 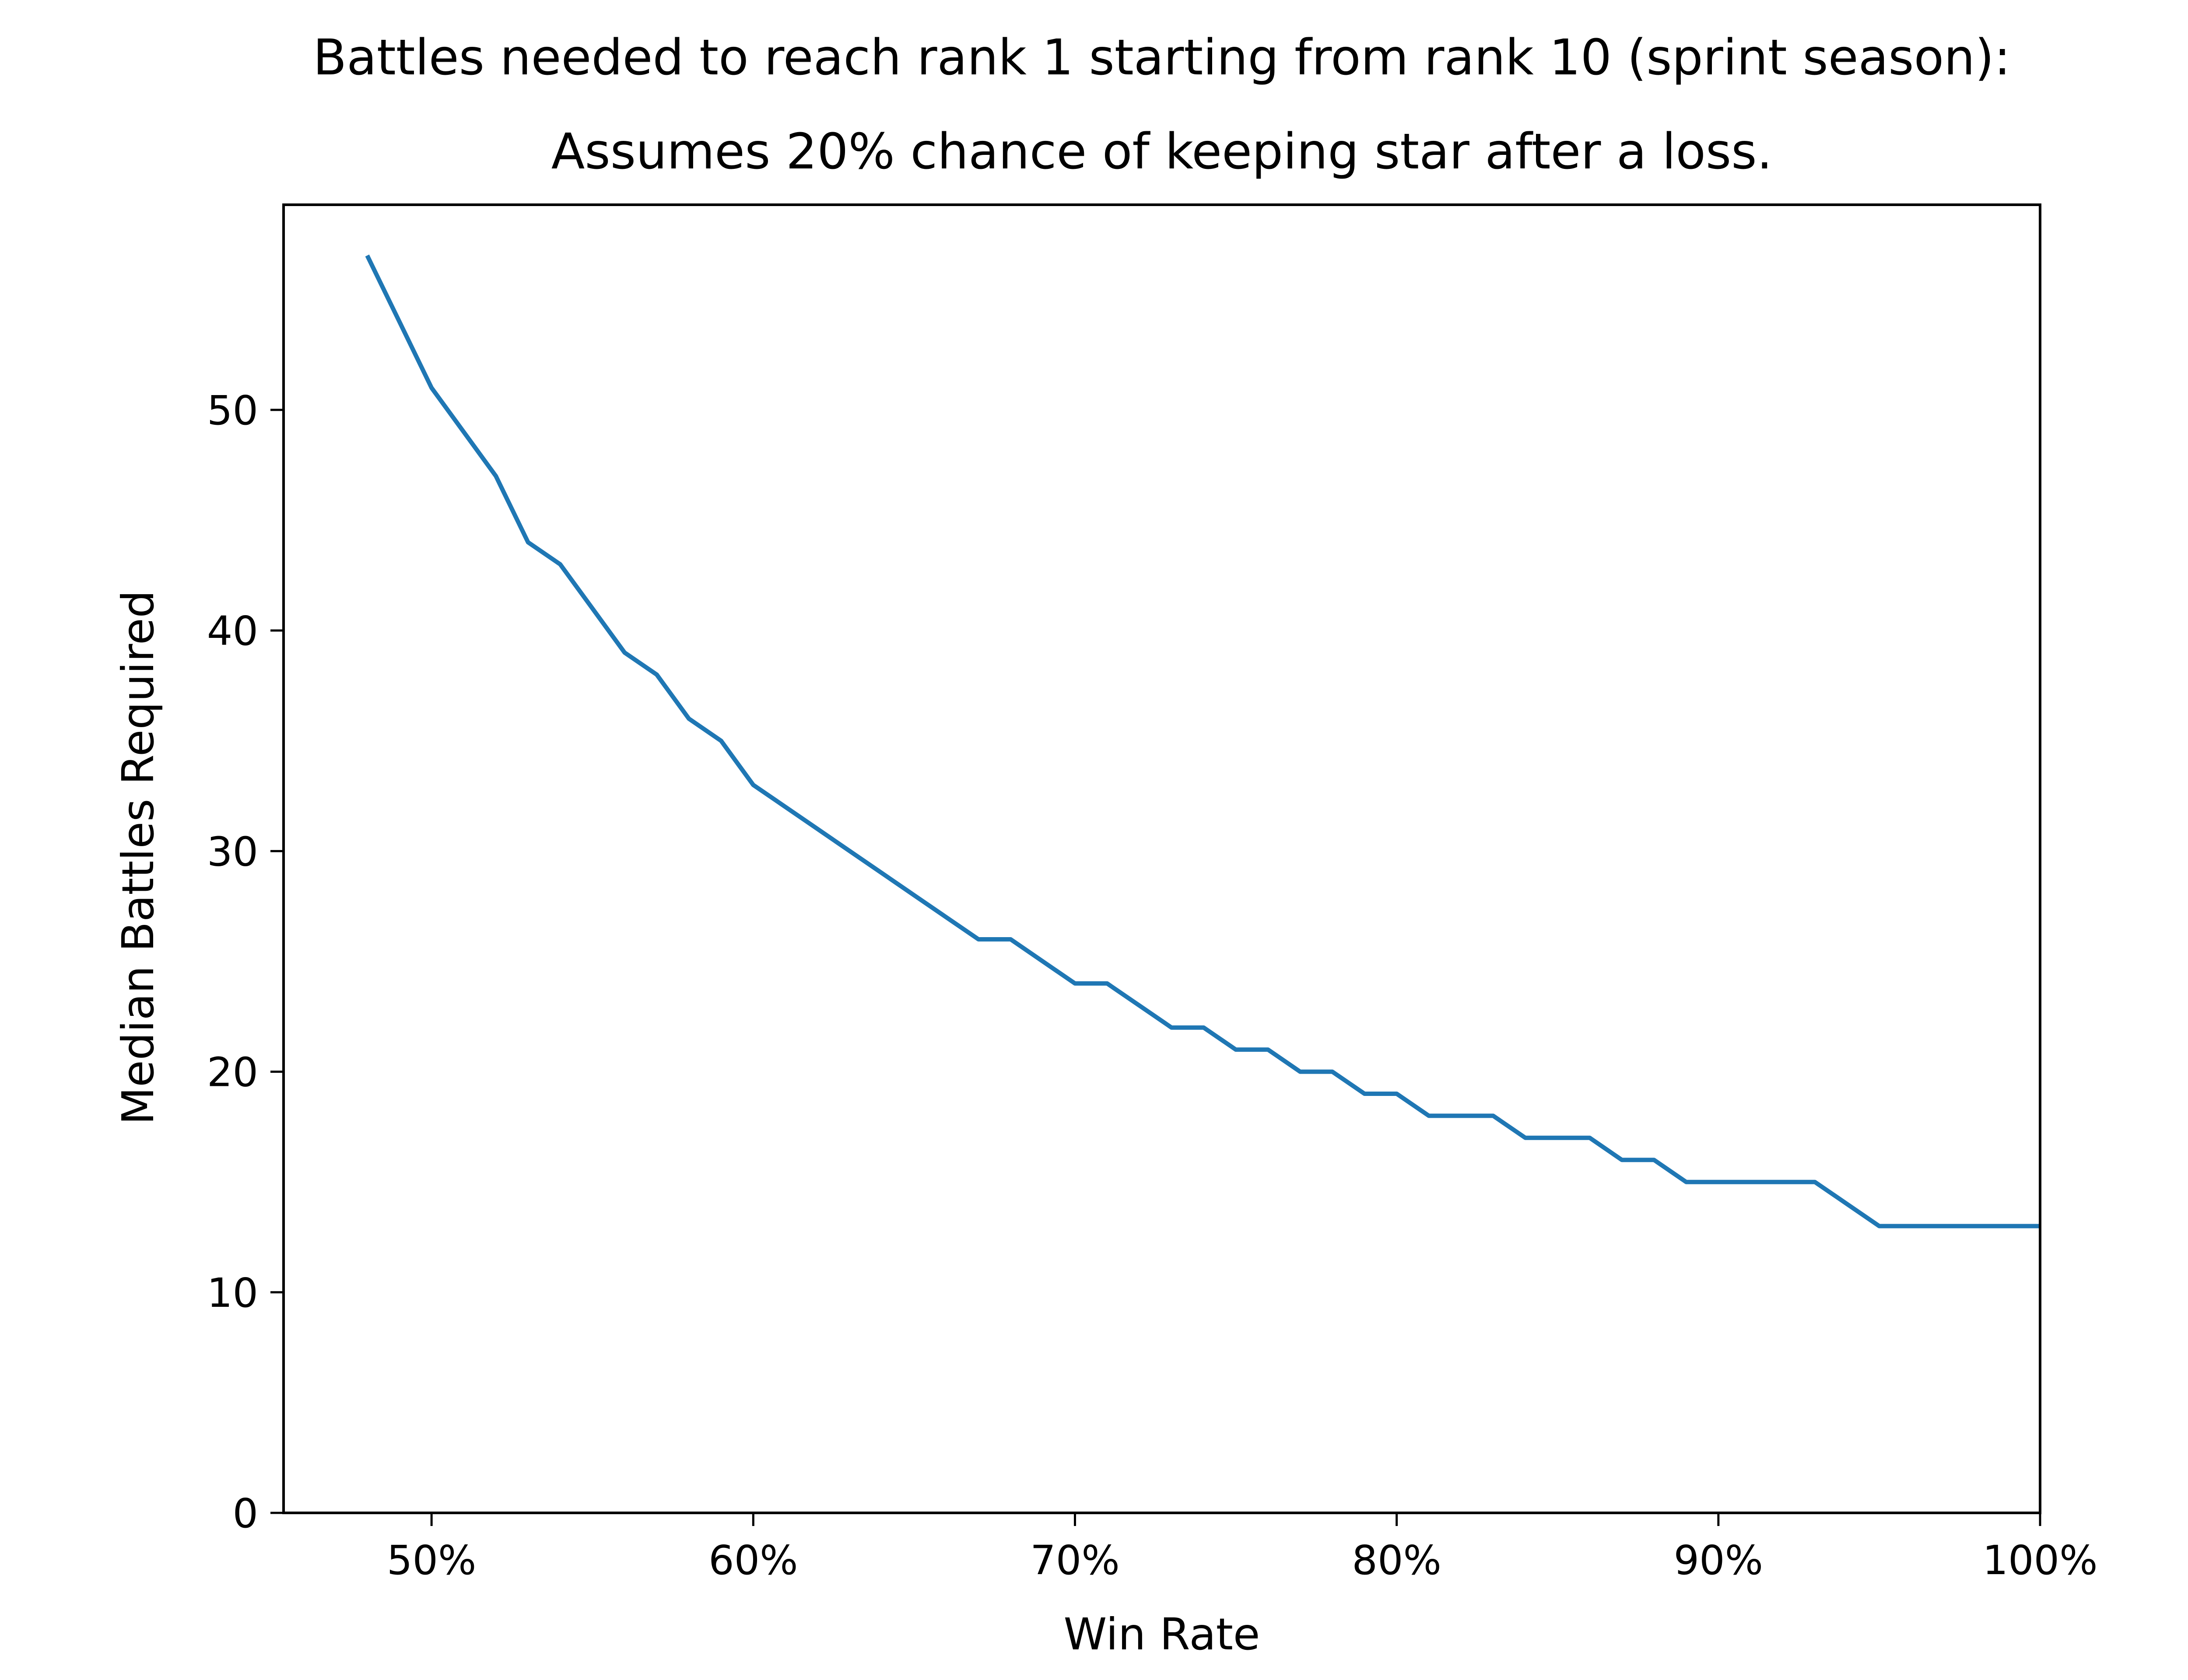 What do you see at coordinates (138, 857) in the screenshot?
I see `y-axis-label: Median Battles Required` at bounding box center [138, 857].